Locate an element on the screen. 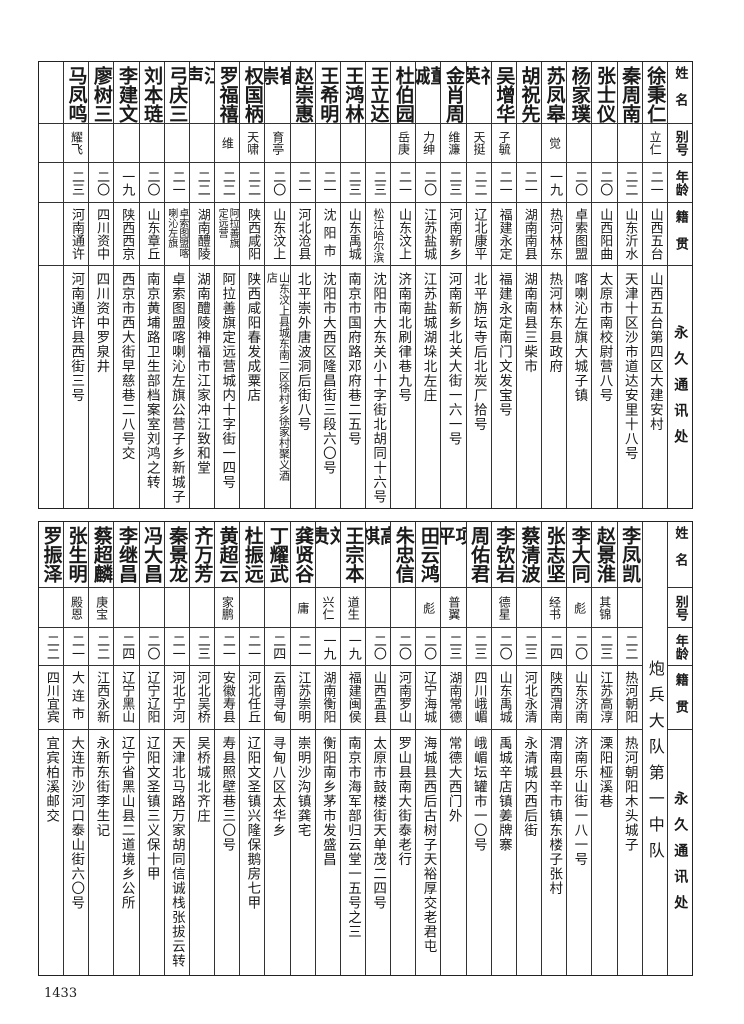 The height and width of the screenshot is (1024, 744). person-column: 权国柄 天啸 二二 陕西咸阳 陕西咸阳春发成粟店 is located at coordinates (252, 285).